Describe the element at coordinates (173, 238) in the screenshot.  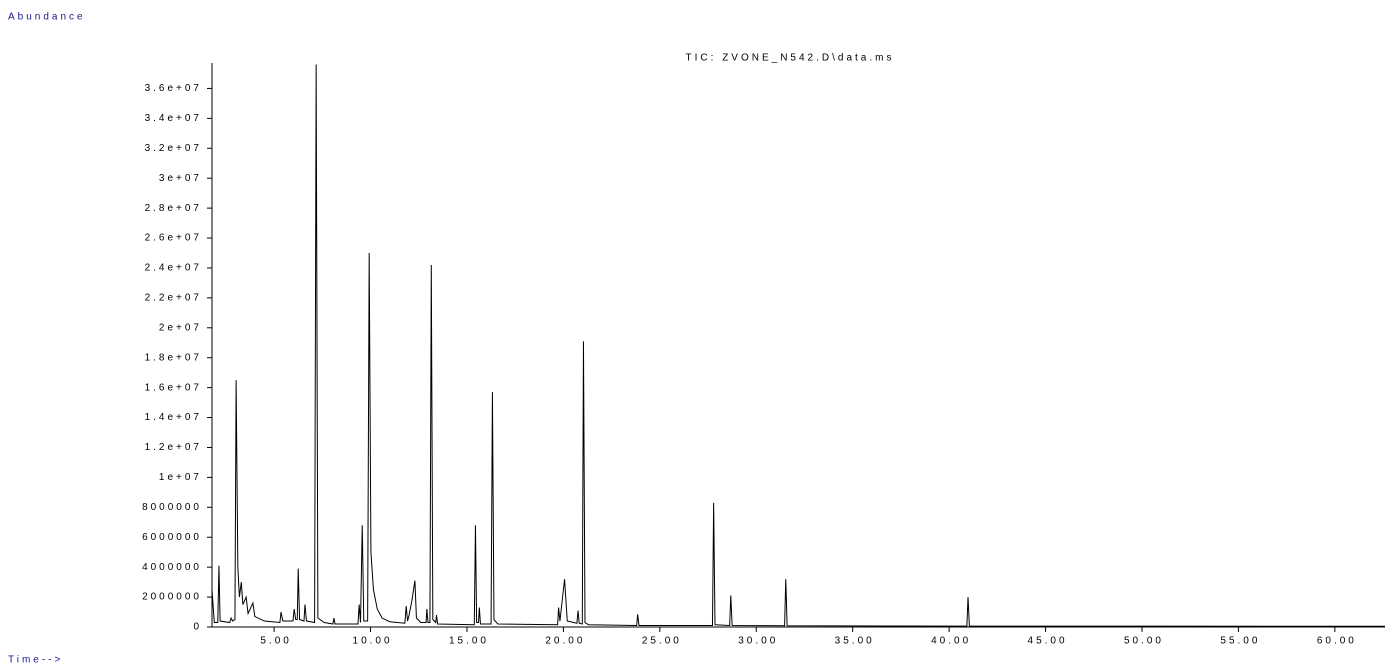
I see `y-tick-label: 2.6e+07` at that location.